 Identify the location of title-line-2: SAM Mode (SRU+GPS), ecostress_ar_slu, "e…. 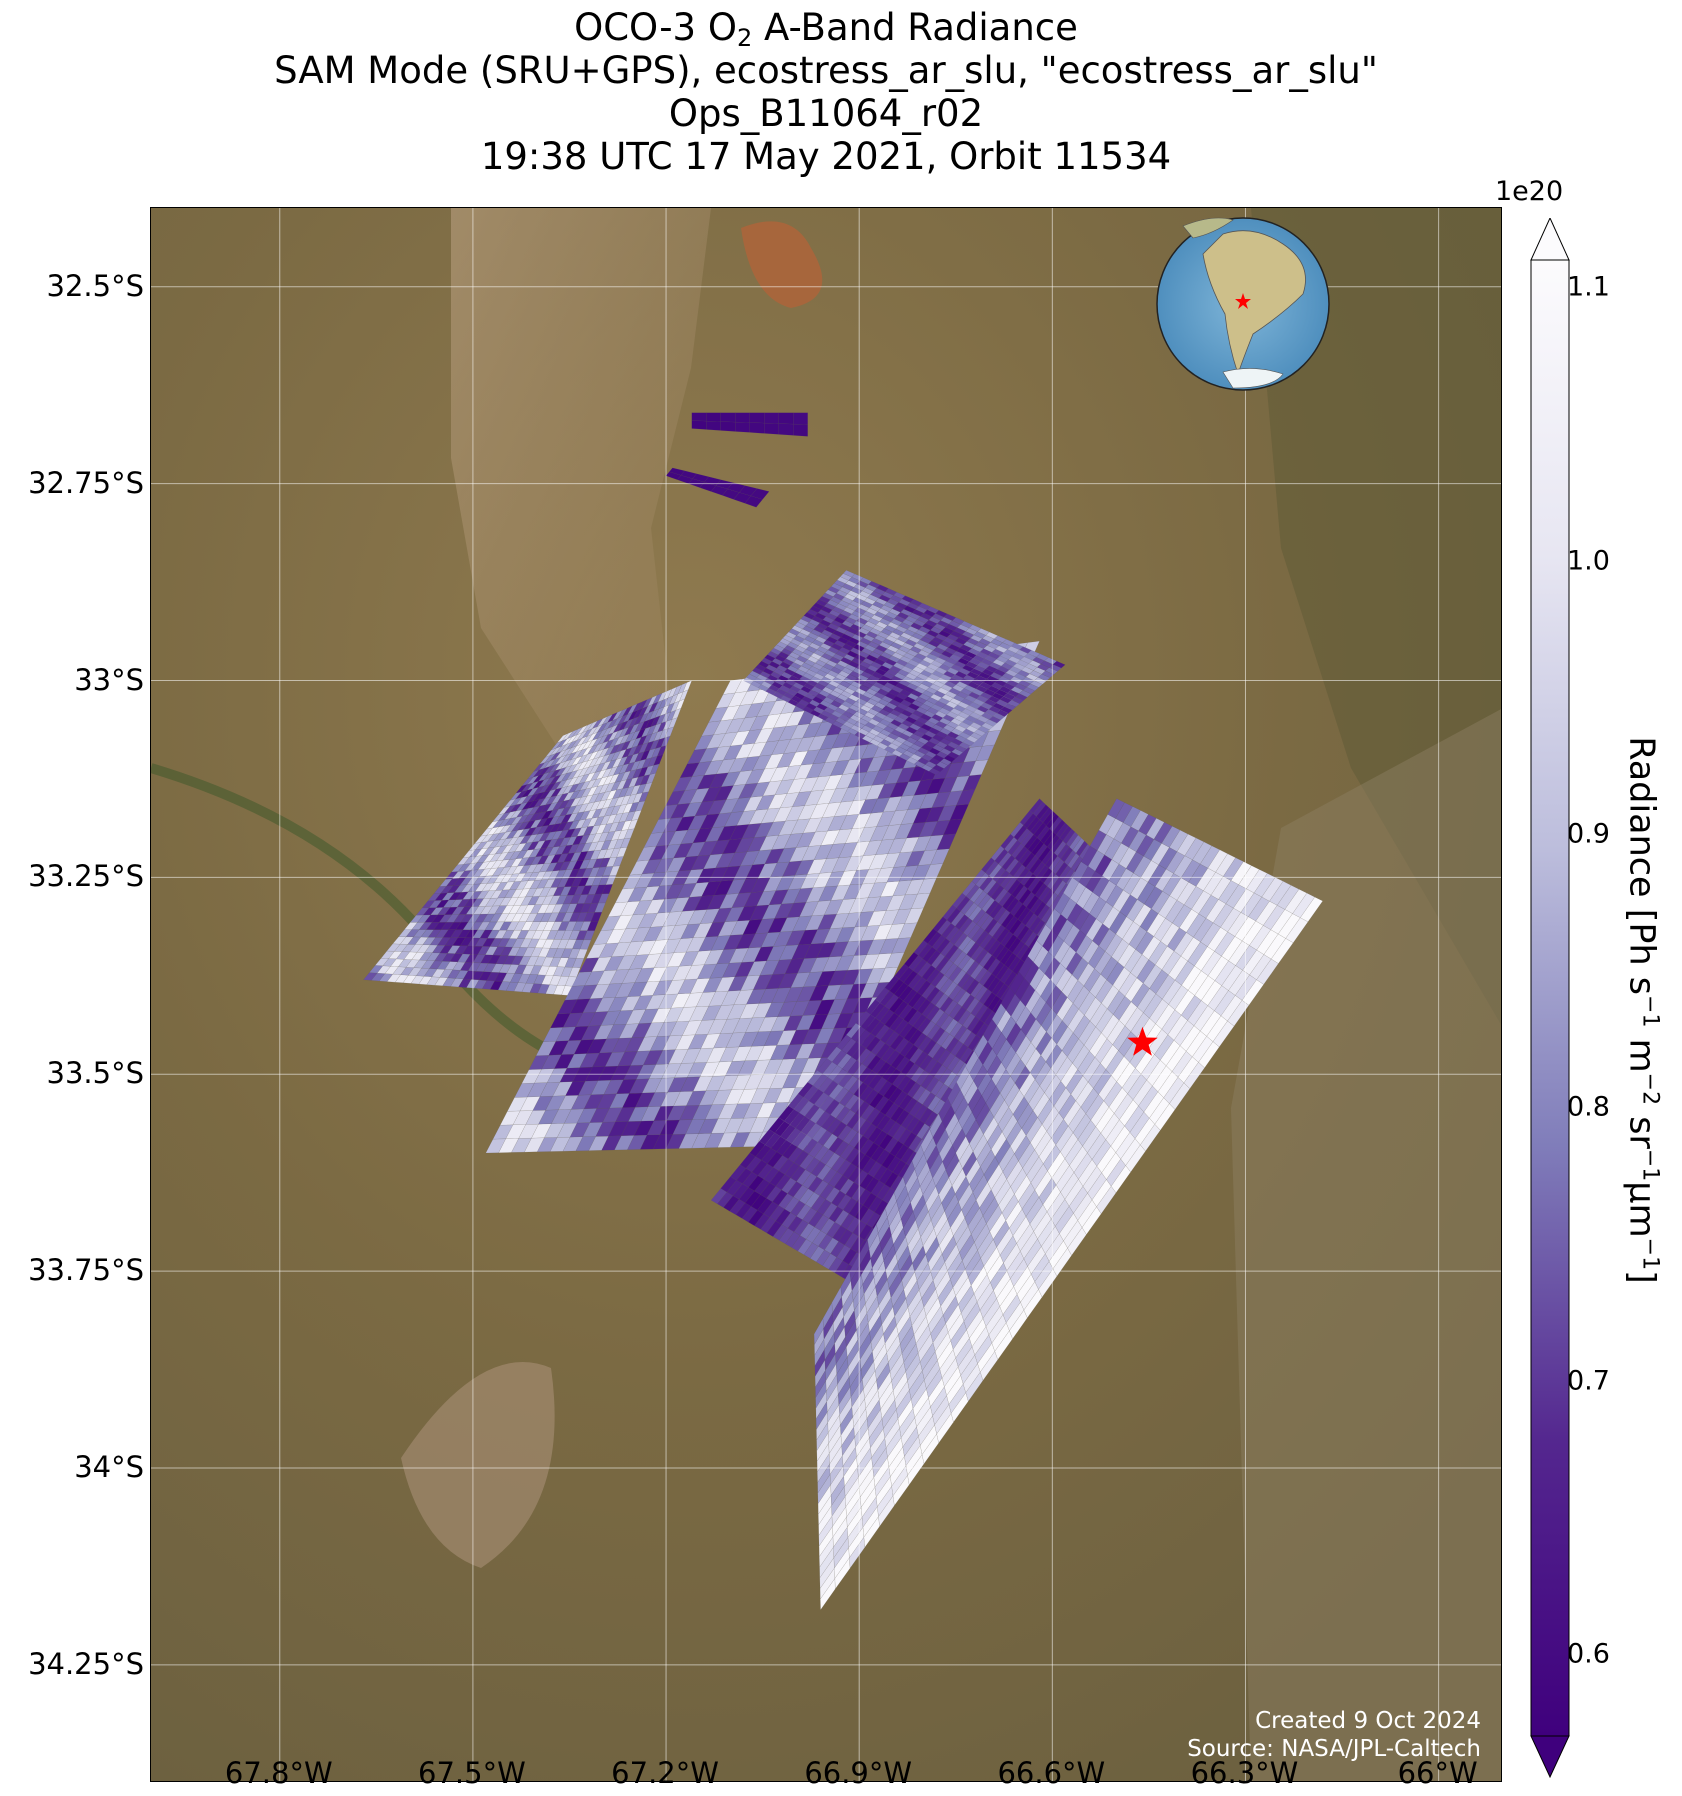
(826, 70).